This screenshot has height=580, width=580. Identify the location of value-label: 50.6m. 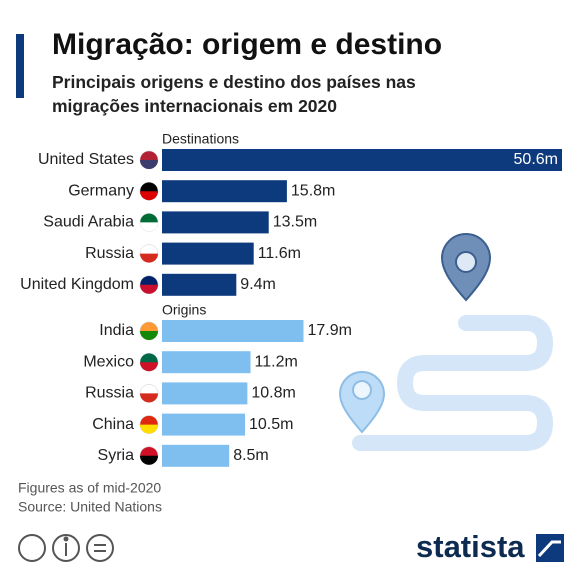
(536, 159).